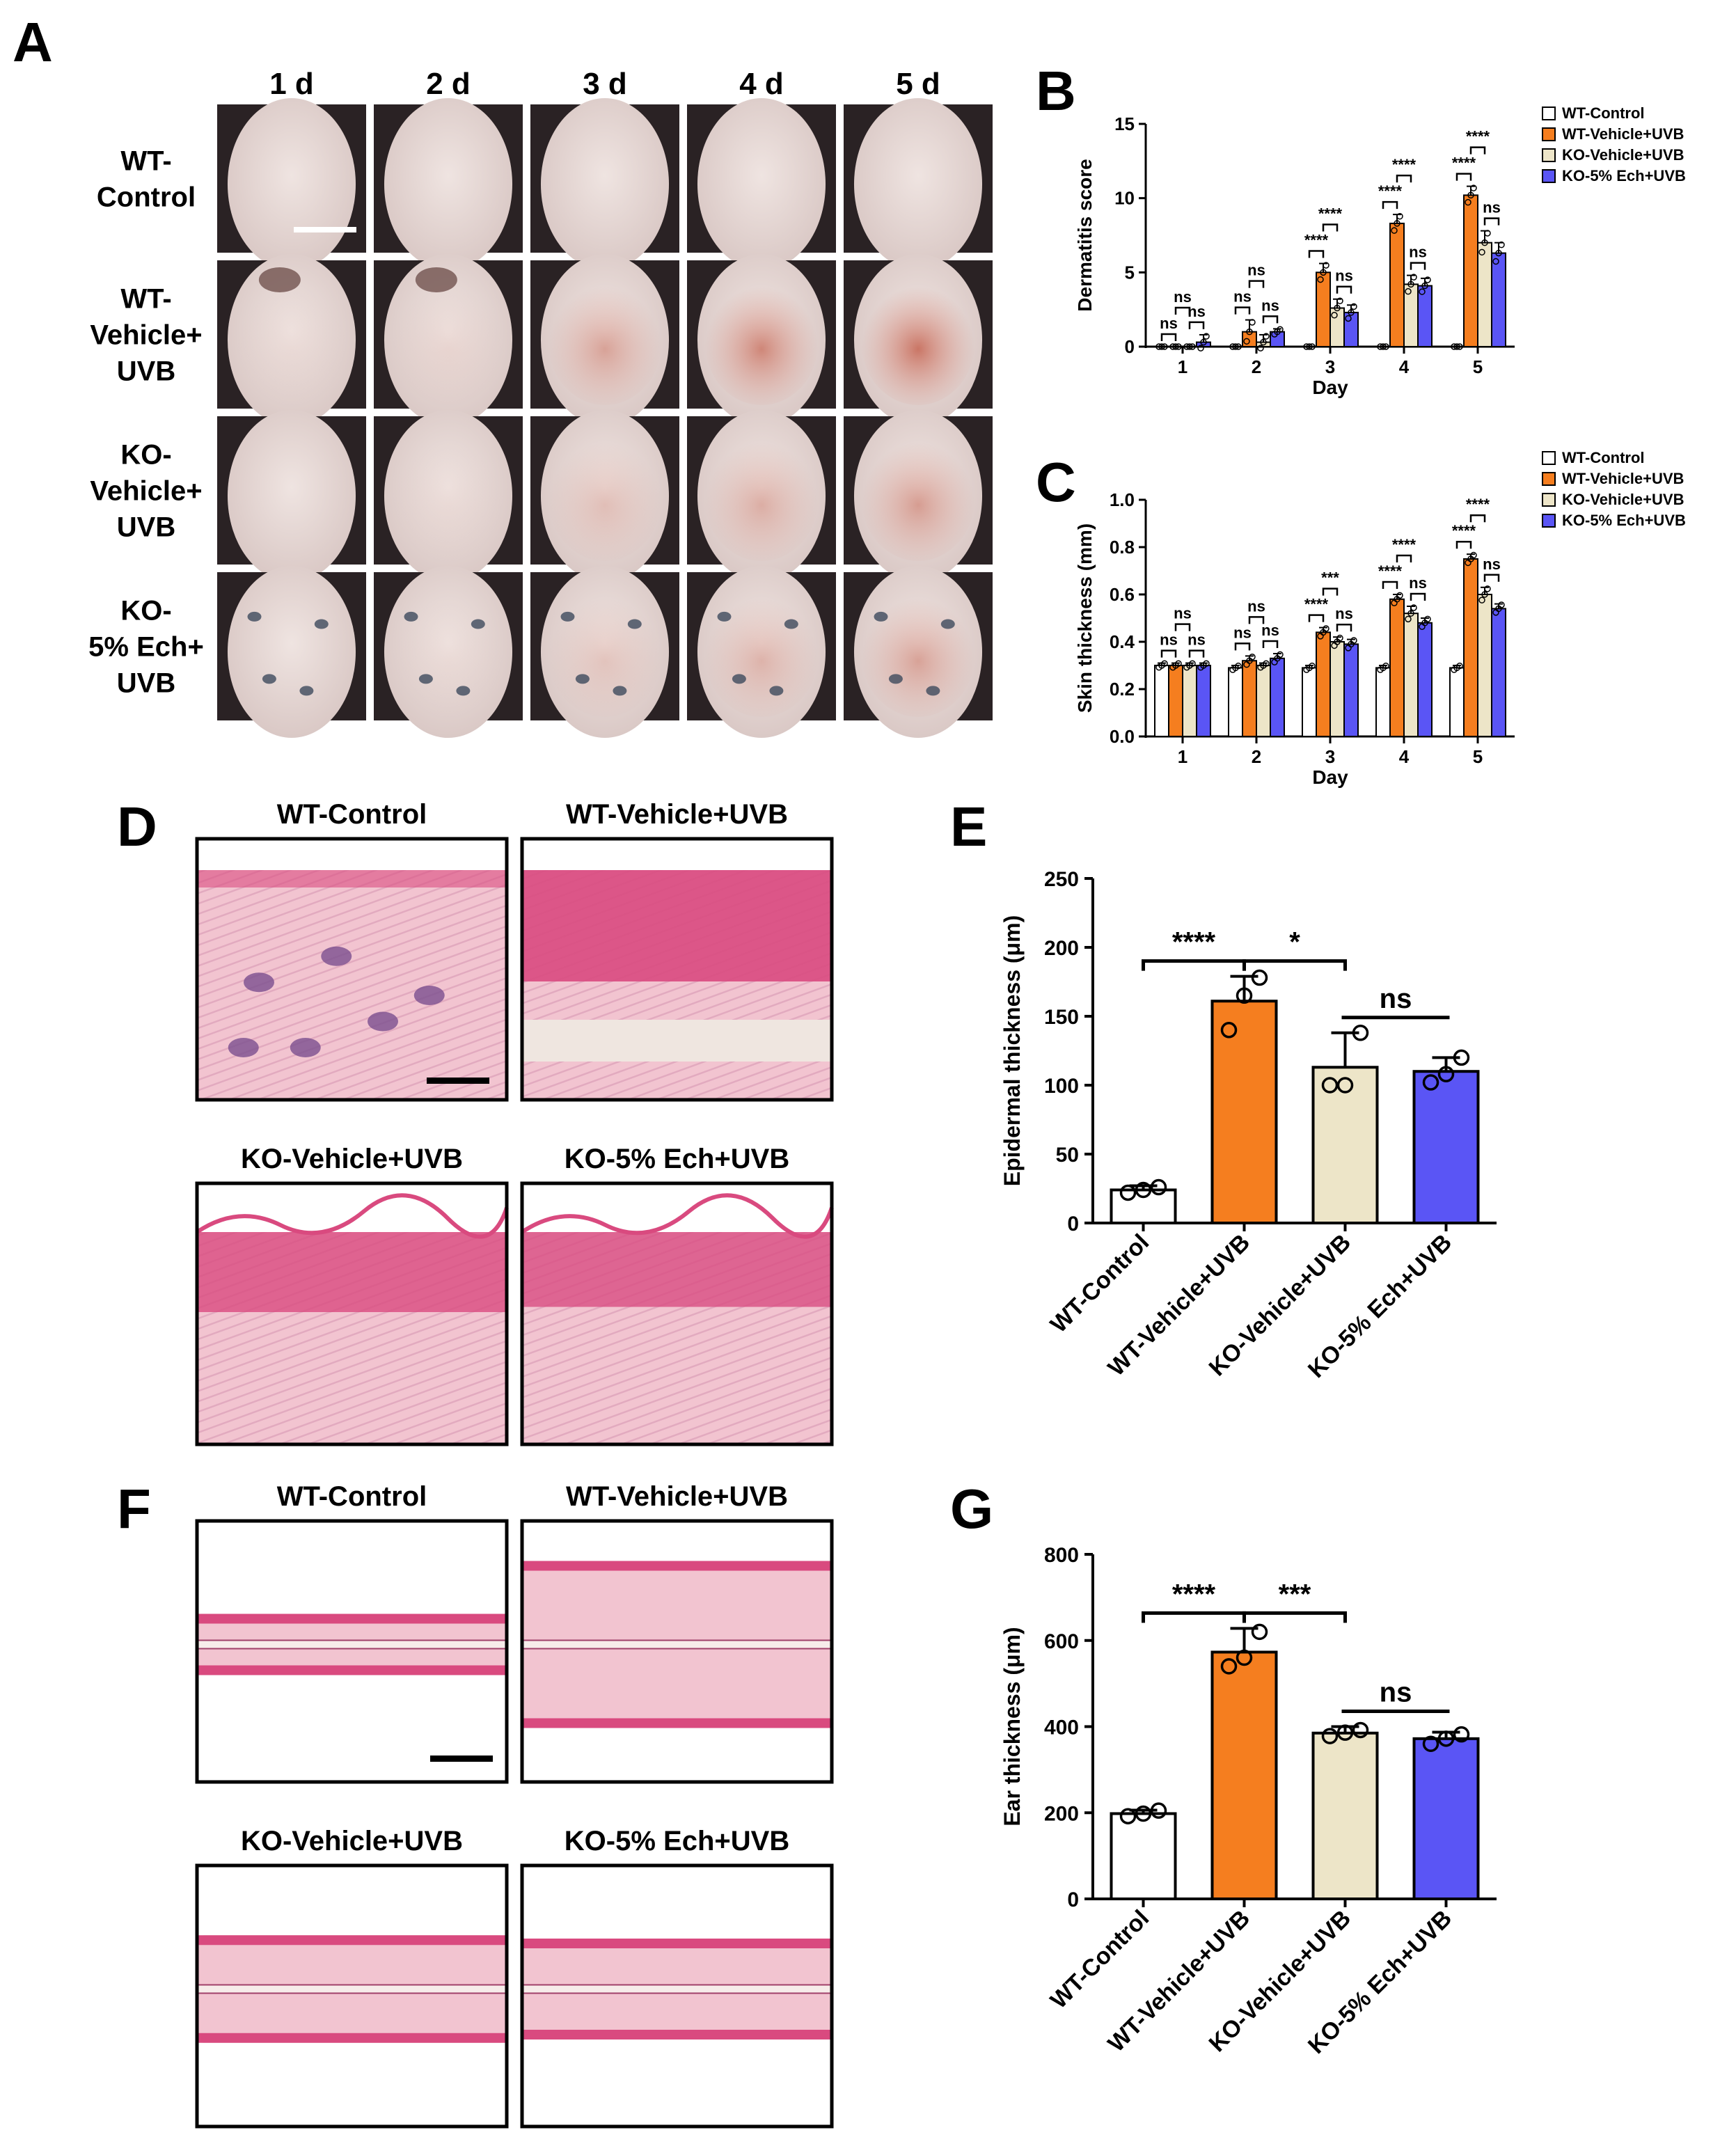 The image size is (1736, 2146). I want to click on y-tick-label: 600, so click(1061, 1641).